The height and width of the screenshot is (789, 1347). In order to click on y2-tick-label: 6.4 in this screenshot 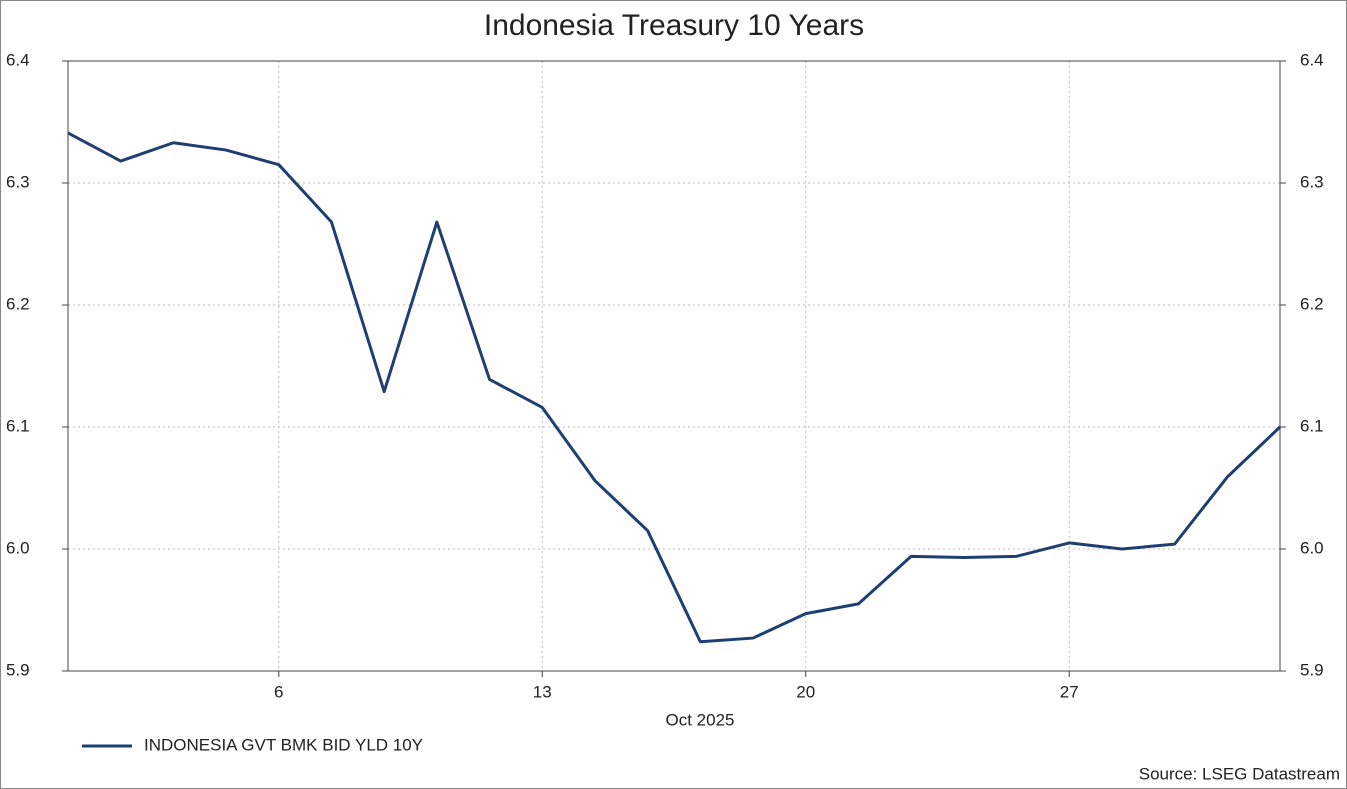, I will do `click(1312, 59)`.